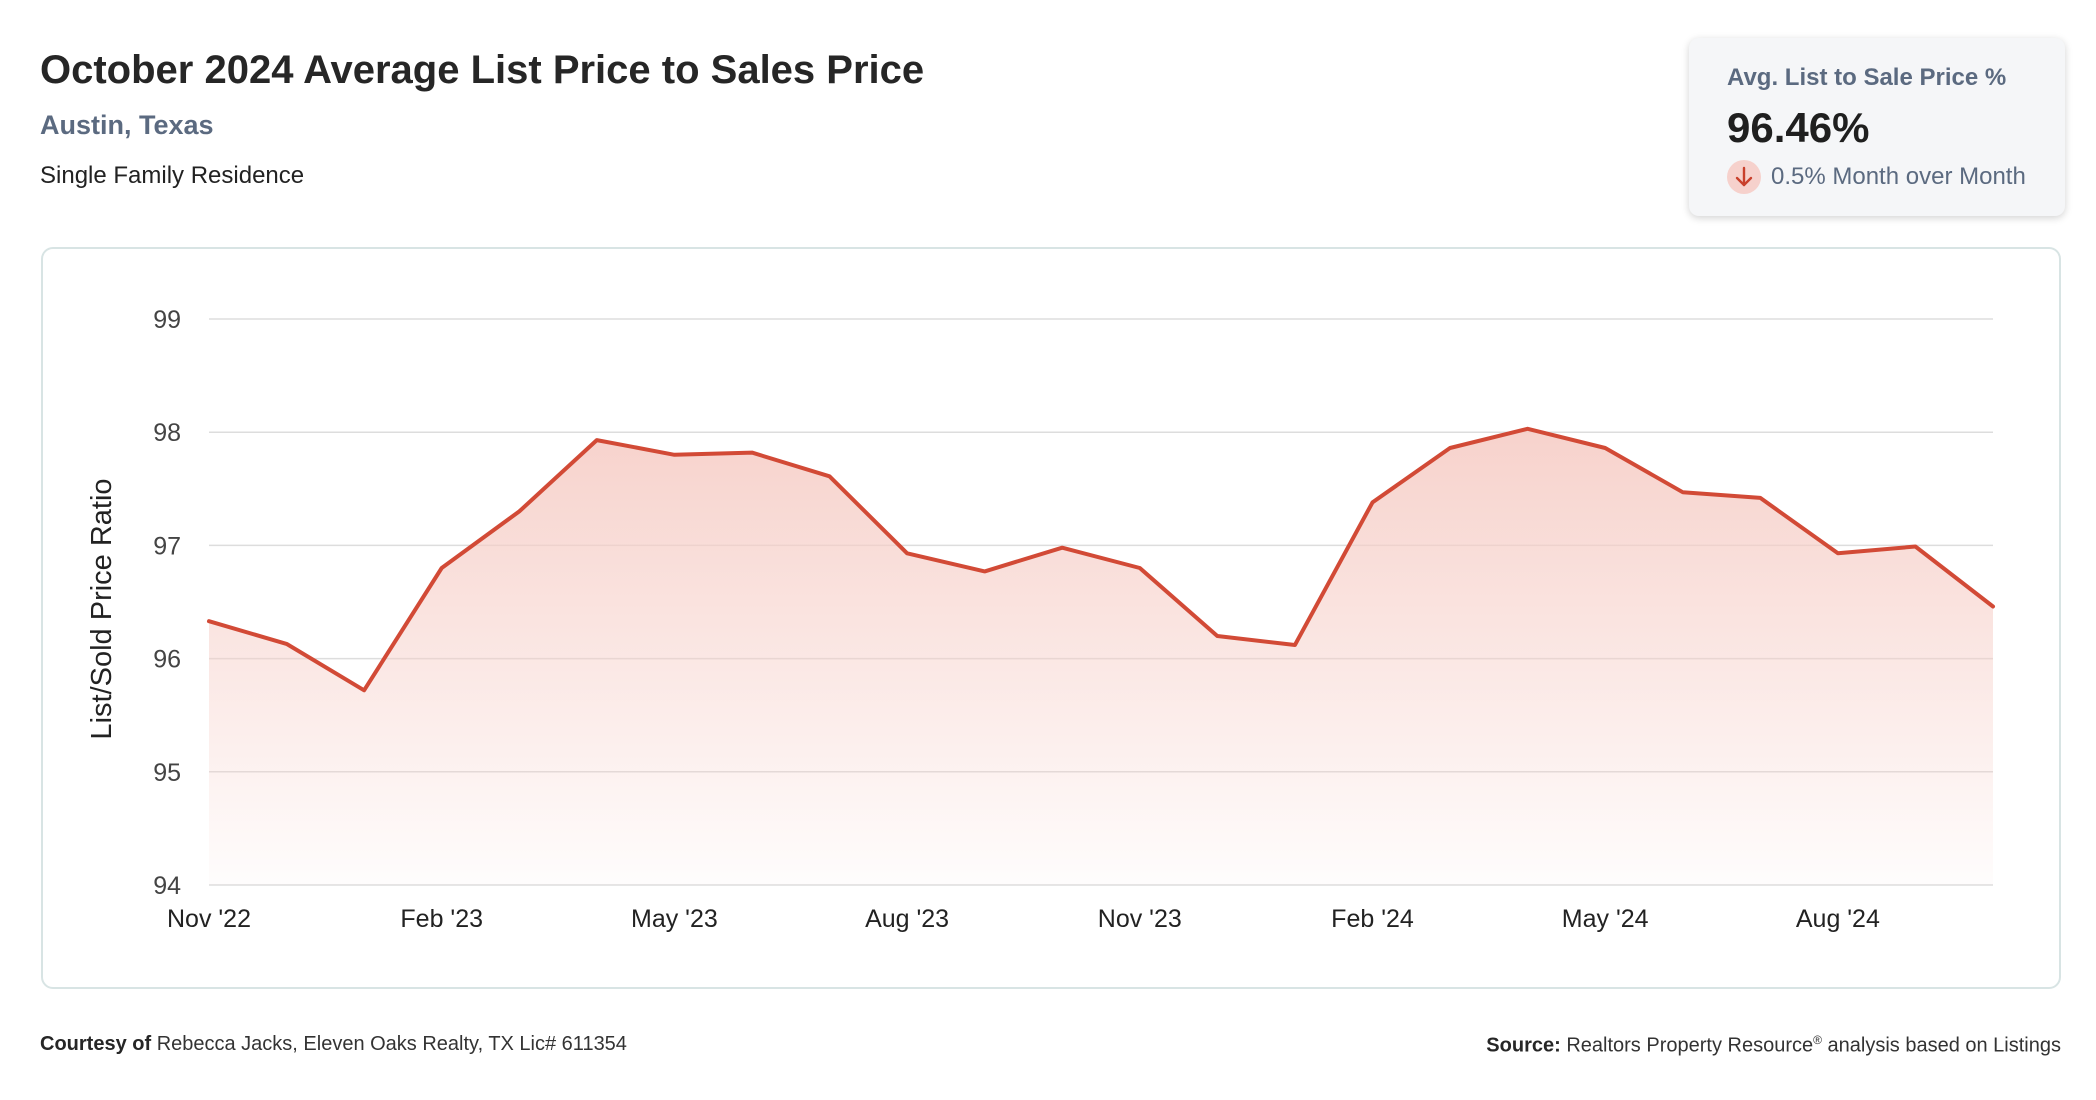 The image size is (2096, 1100). Describe the element at coordinates (907, 919) in the screenshot. I see `x-tick-label: Aug '23` at that location.